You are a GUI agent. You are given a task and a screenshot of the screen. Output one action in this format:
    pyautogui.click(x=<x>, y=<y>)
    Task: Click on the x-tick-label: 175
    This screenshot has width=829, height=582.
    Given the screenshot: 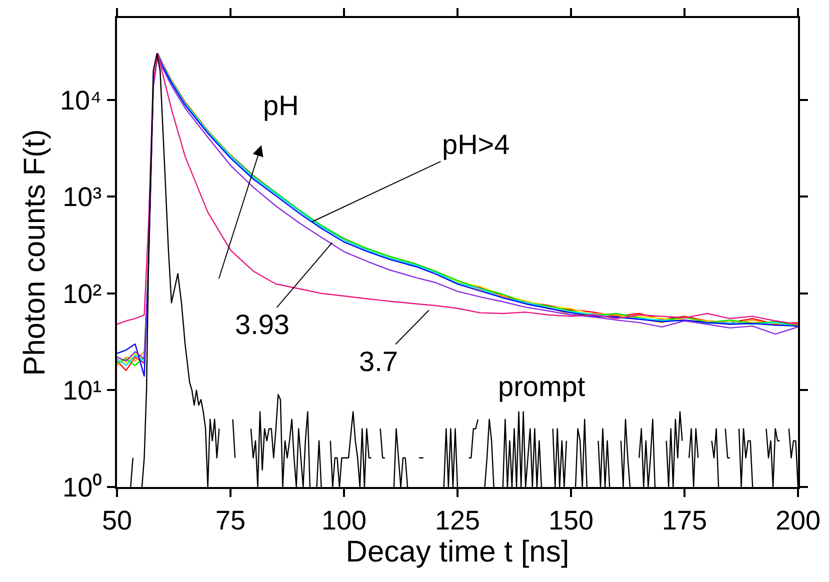 What is the action you would take?
    pyautogui.click(x=685, y=520)
    